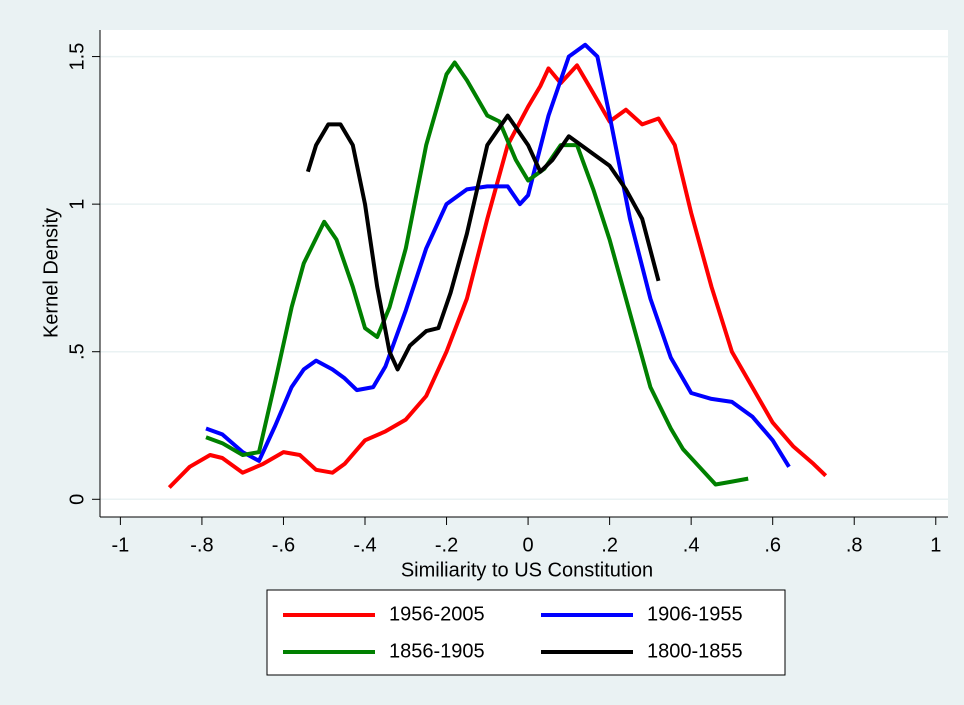 The width and height of the screenshot is (964, 705). Describe the element at coordinates (695, 614) in the screenshot. I see `legend-label: 1906-1955` at that location.